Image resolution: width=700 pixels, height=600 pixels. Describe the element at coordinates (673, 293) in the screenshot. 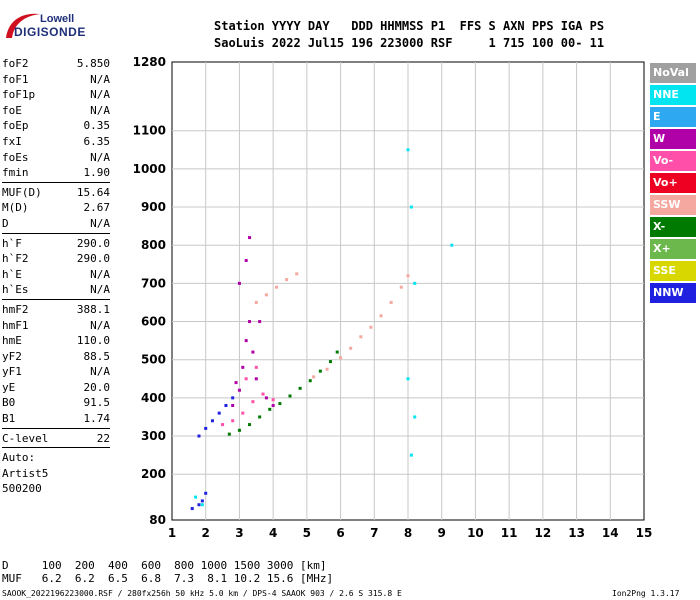

I see `legend-item: NNW` at that location.